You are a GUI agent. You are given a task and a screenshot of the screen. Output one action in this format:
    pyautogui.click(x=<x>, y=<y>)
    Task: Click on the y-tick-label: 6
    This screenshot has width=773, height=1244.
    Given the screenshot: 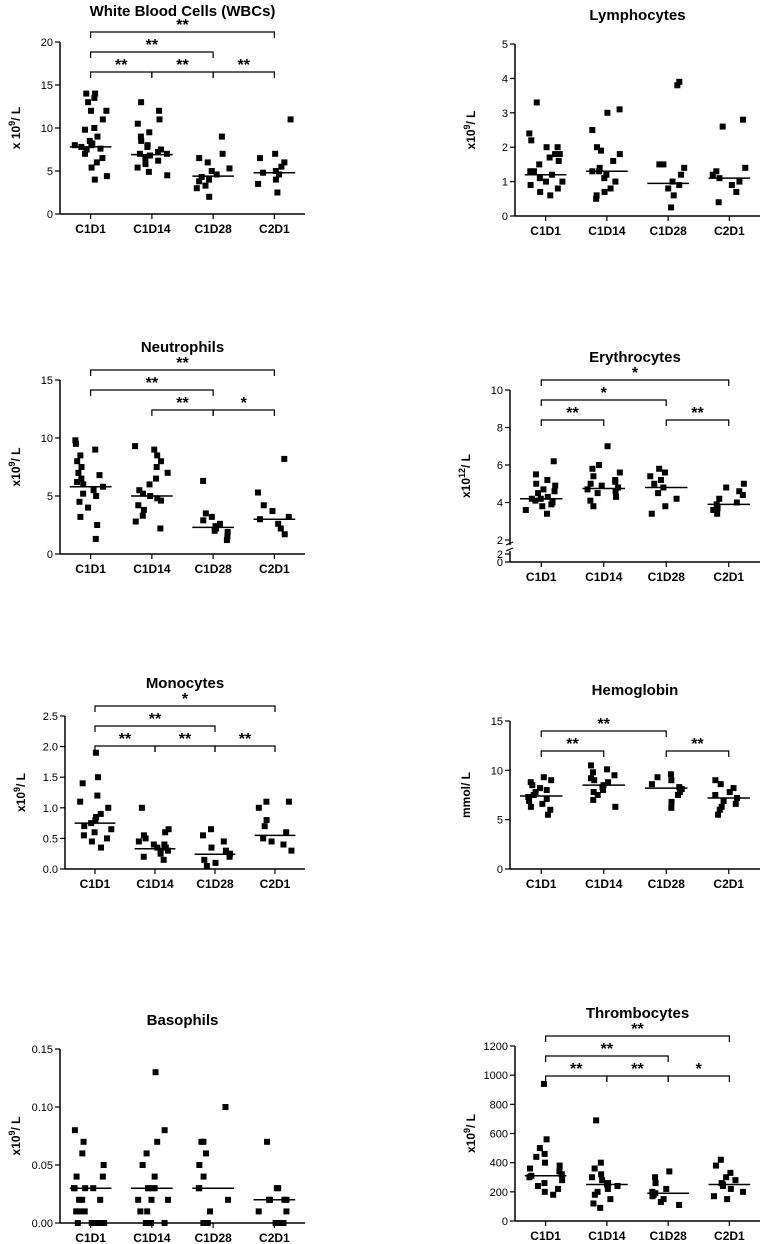 What is the action you would take?
    pyautogui.click(x=500, y=466)
    